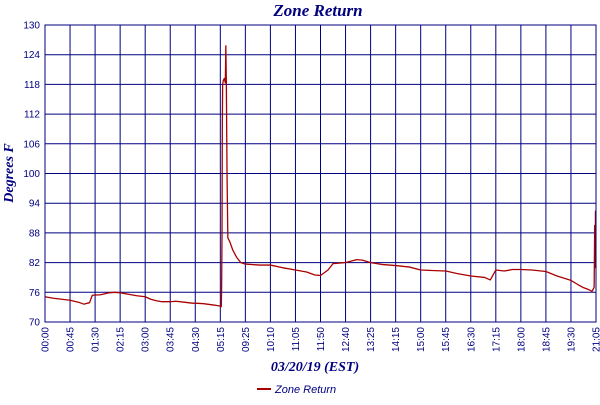 This screenshot has height=405, width=600. What do you see at coordinates (32, 85) in the screenshot?
I see `y-tick-label: 118` at bounding box center [32, 85].